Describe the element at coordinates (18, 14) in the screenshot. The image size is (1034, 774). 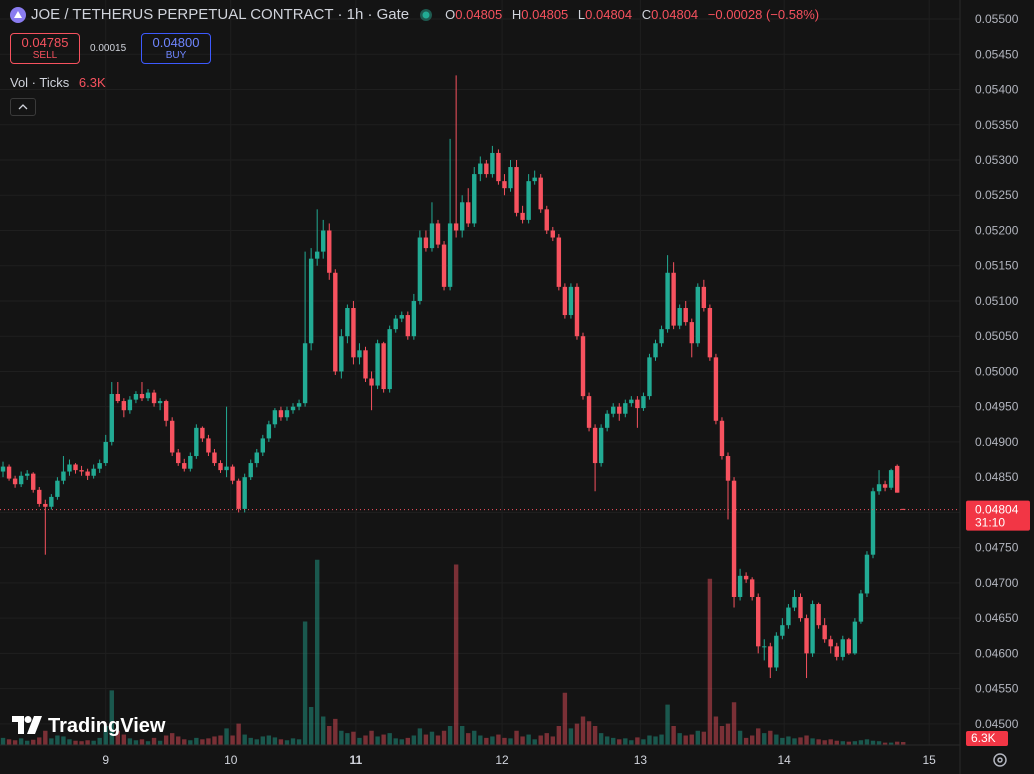
I see `symbol-logo` at that location.